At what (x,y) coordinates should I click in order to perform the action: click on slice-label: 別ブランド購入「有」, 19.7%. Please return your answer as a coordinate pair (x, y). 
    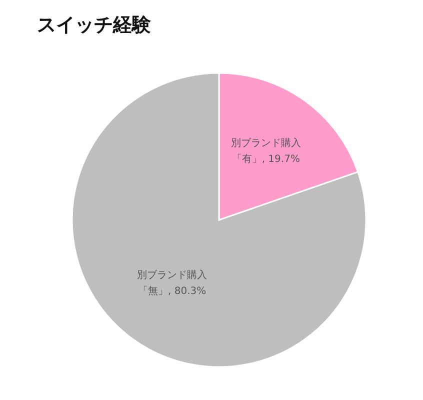
    Looking at the image, I should click on (265, 151).